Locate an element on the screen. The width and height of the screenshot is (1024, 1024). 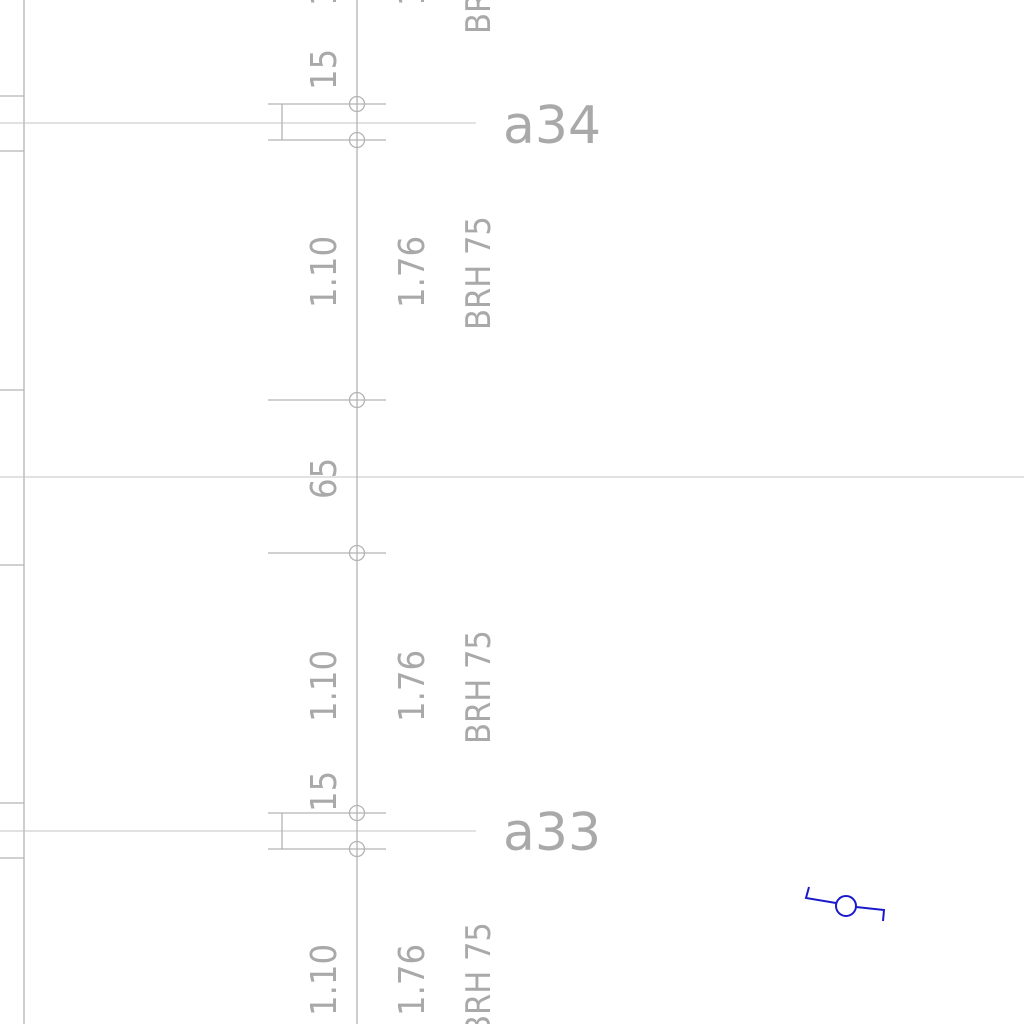
dimension-tick-group is located at coordinates (327, 476).